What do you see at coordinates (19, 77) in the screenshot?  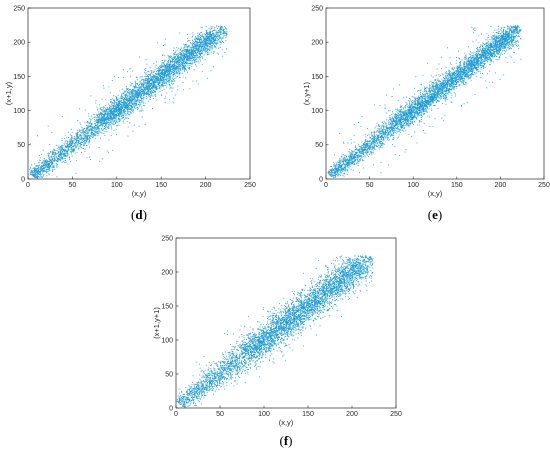 I see `y-tick-label: 150` at bounding box center [19, 77].